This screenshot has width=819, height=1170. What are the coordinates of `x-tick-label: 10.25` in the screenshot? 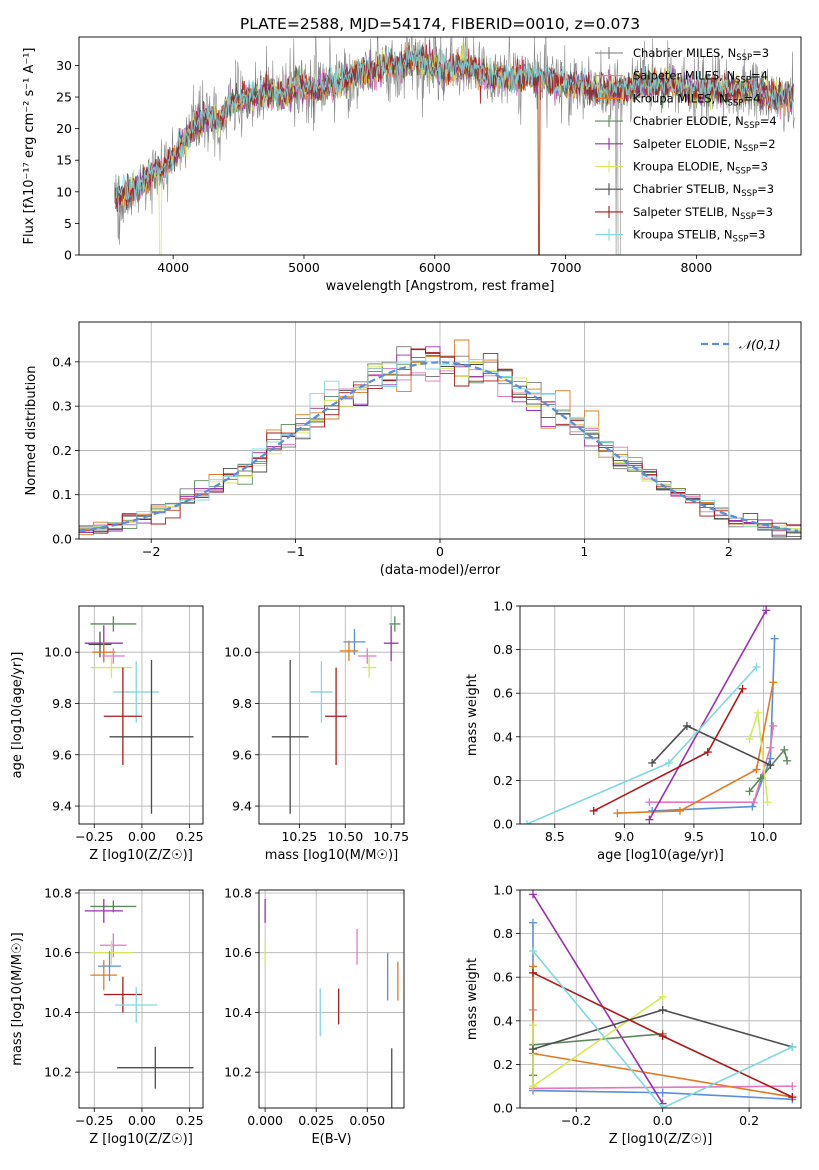 It's located at (299, 836).